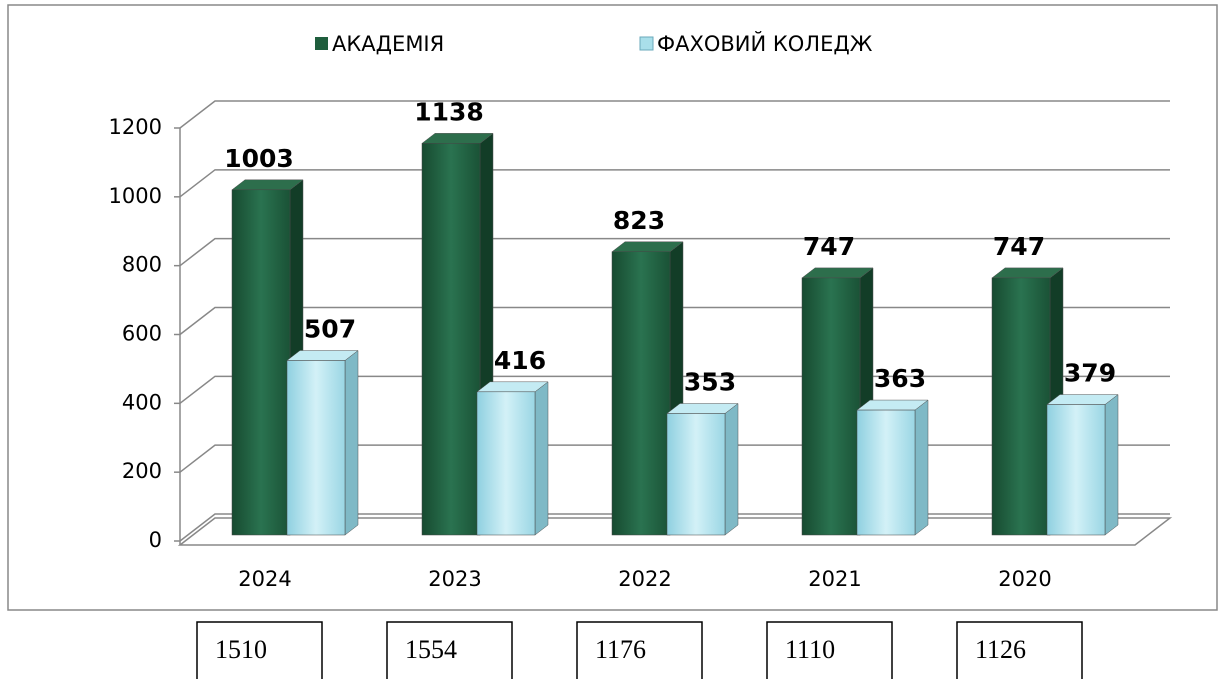  What do you see at coordinates (241, 649) in the screenshot?
I see `total-label: 1510` at bounding box center [241, 649].